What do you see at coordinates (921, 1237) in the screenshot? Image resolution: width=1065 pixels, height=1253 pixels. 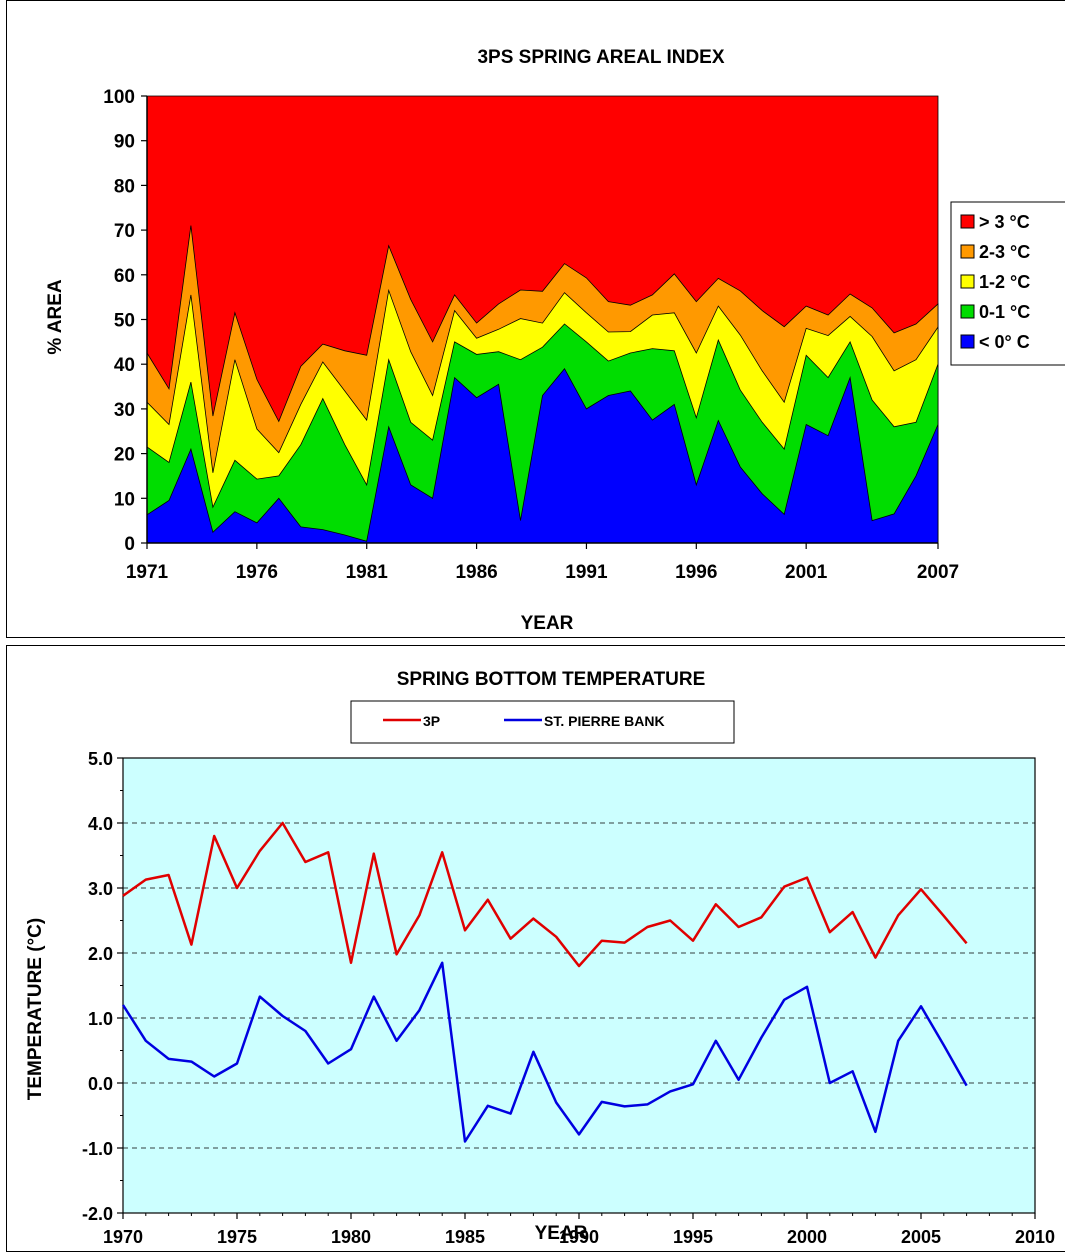 I see `temperature-x-tick-label: 2005` at bounding box center [921, 1237].